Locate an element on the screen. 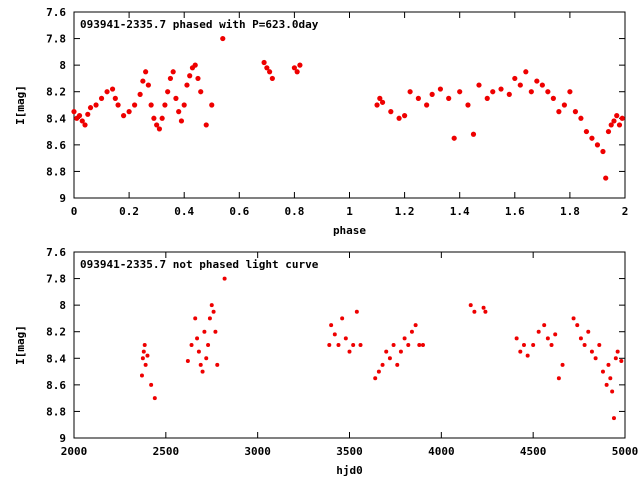 Image resolution: width=640 pixels, height=480 pixels. x-tick-label: 4000 is located at coordinates (441, 451).